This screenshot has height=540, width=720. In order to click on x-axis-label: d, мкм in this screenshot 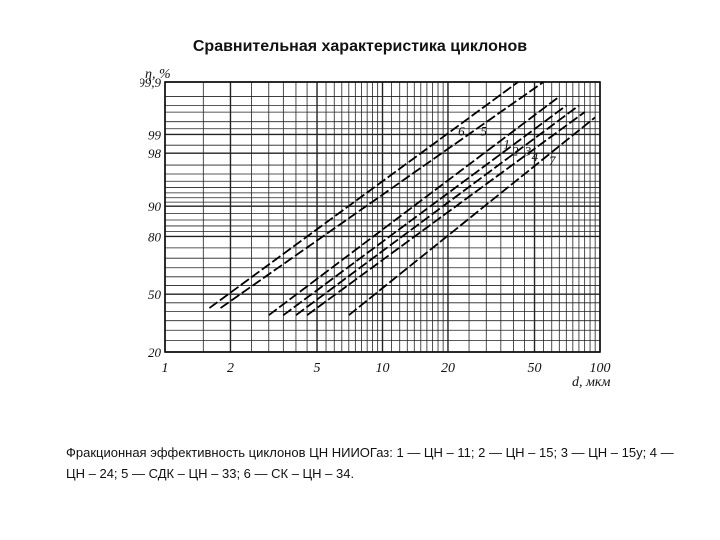, I will do `click(591, 382)`.